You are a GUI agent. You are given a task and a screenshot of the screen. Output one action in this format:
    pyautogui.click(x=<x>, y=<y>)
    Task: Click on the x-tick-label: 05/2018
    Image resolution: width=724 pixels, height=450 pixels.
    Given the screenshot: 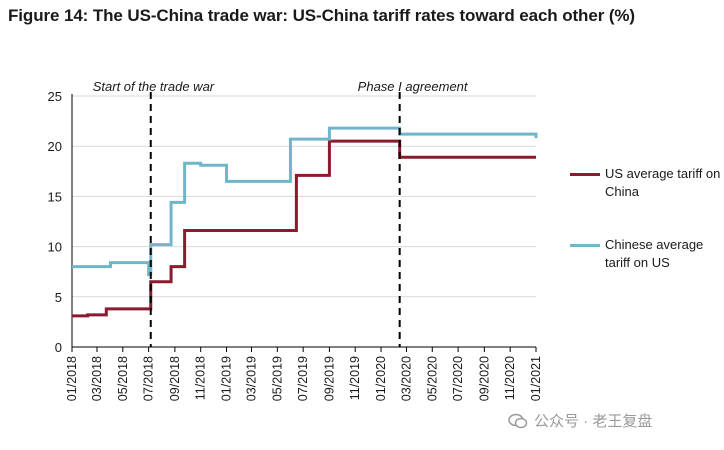 What is the action you would take?
    pyautogui.click(x=123, y=378)
    